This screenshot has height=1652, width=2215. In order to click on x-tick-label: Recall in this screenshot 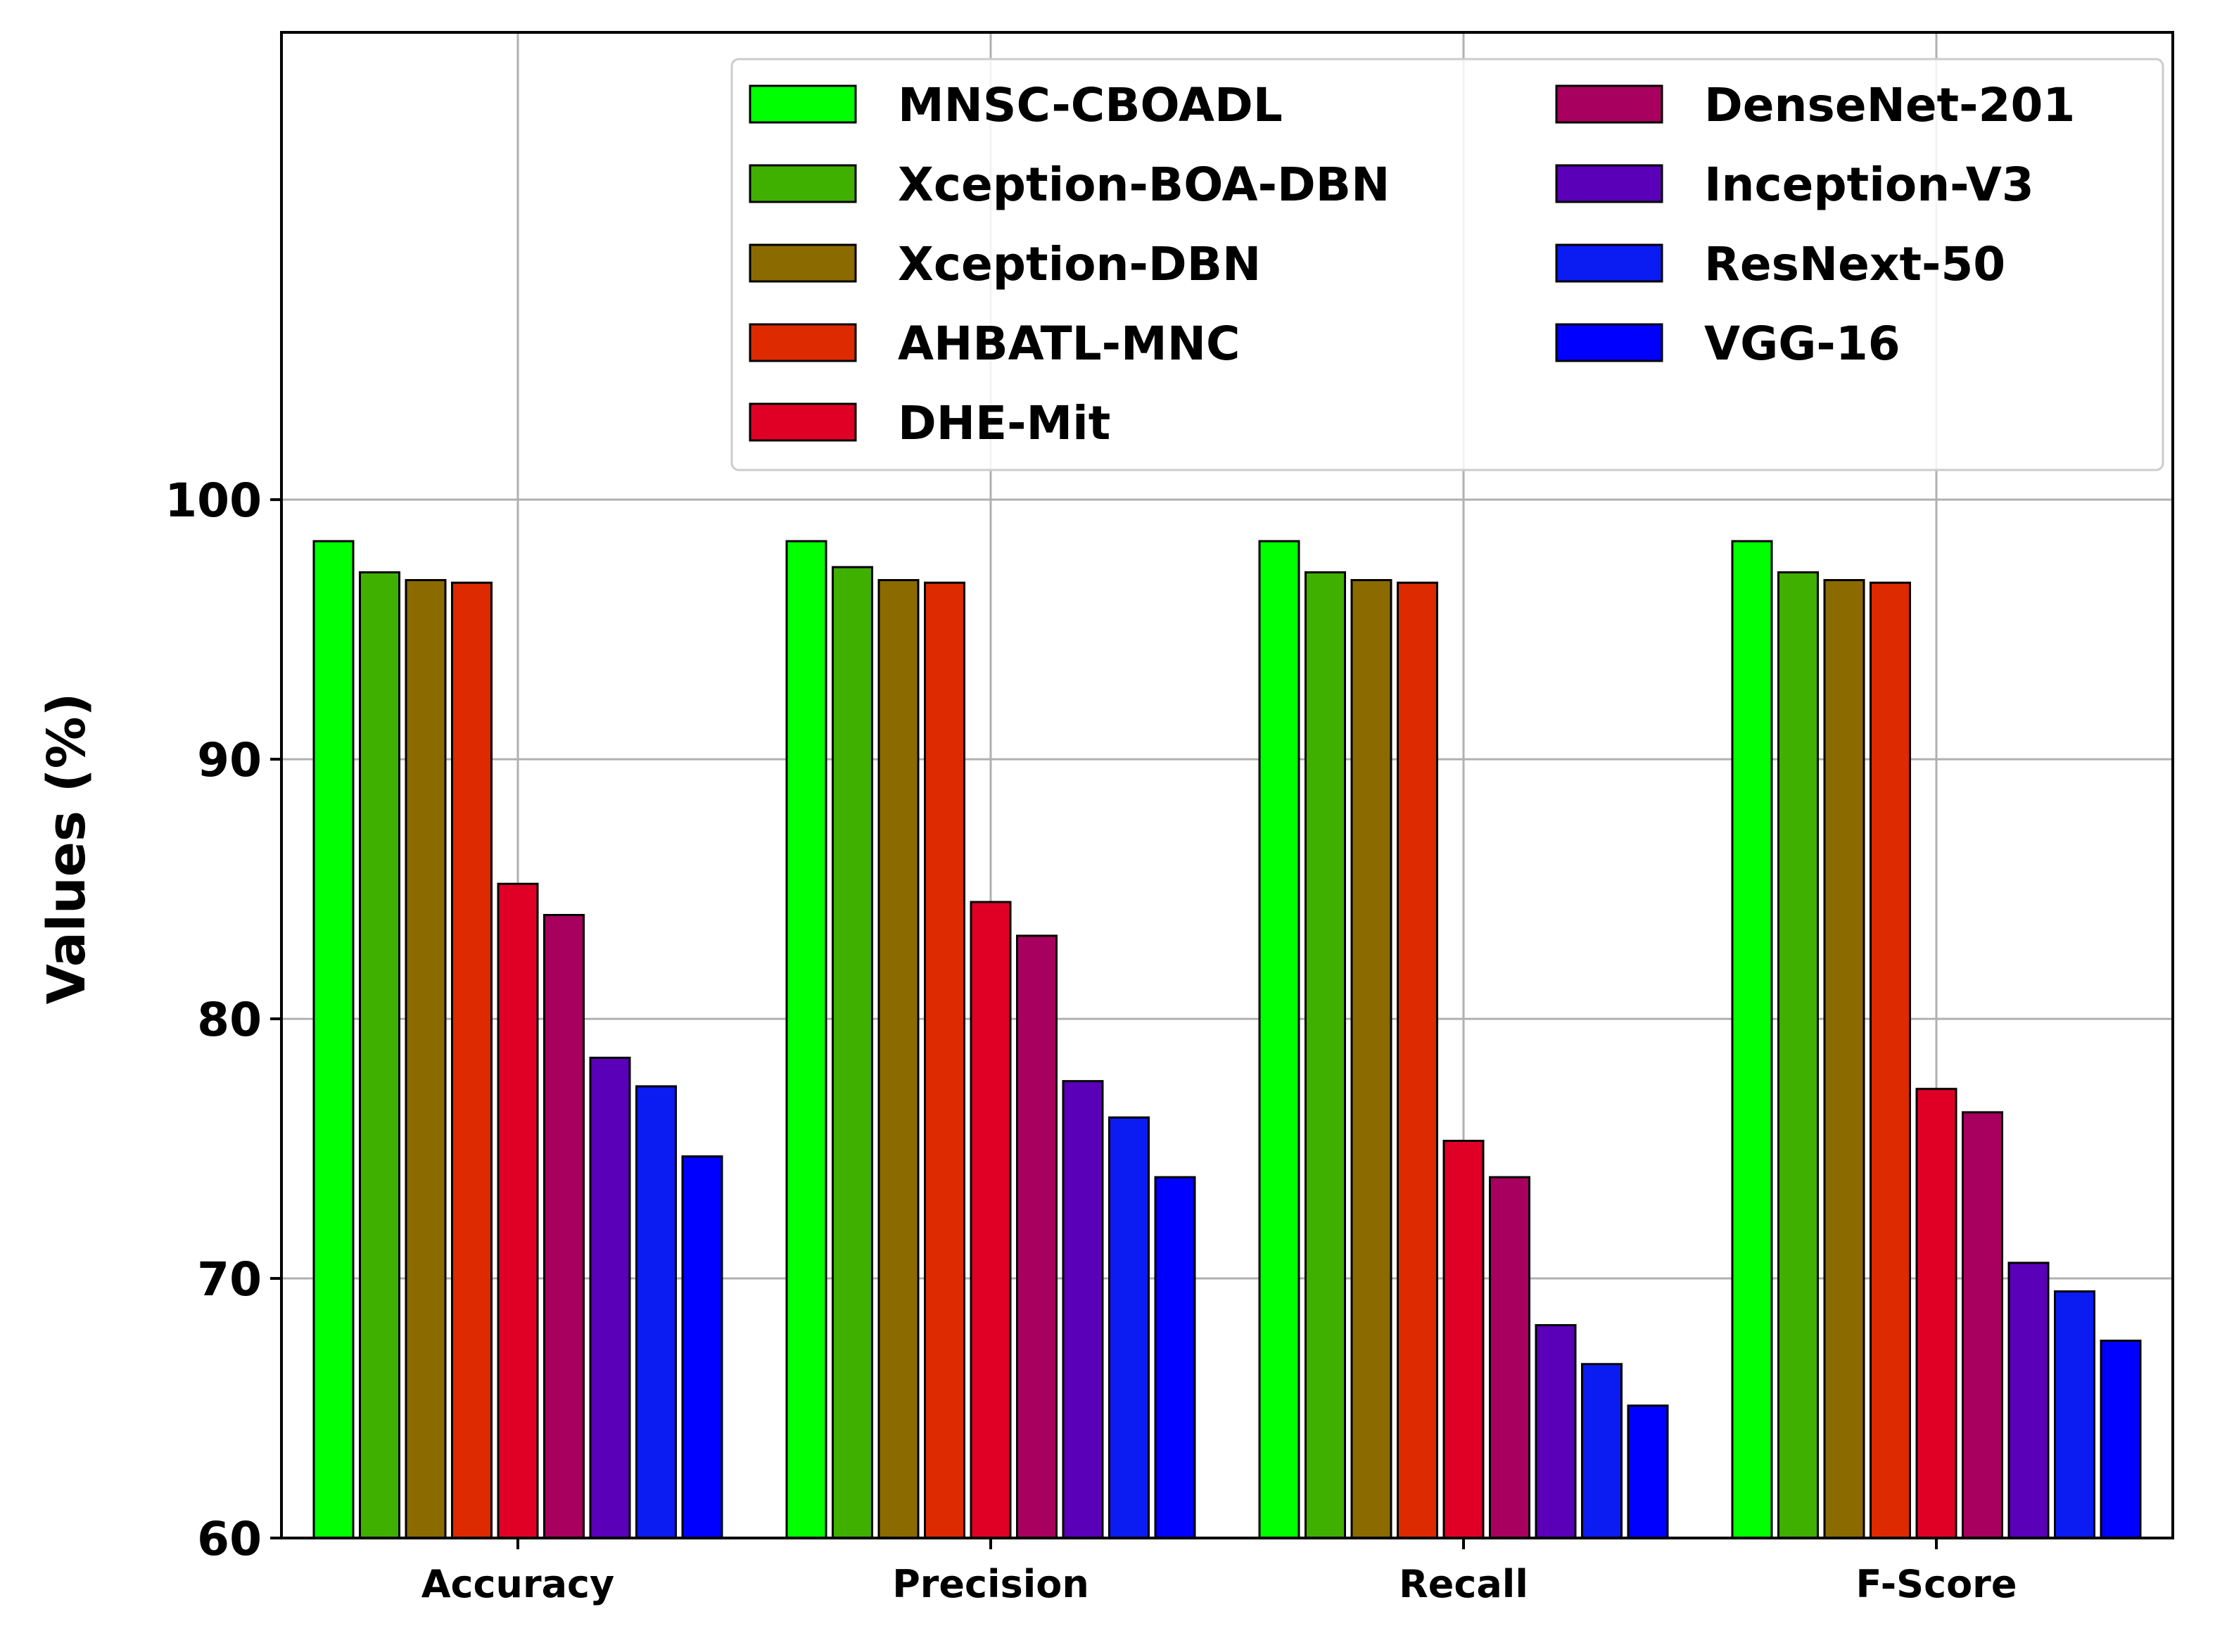, I will do `click(1463, 1584)`.